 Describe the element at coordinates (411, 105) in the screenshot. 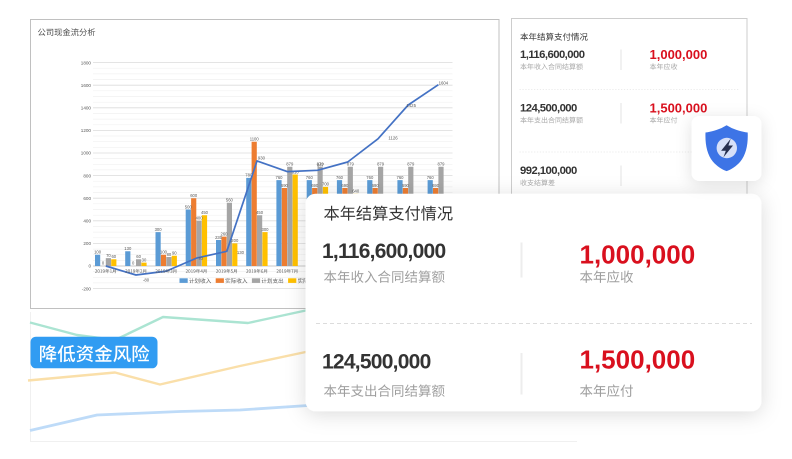

I see `svg-text: 1425` at that location.